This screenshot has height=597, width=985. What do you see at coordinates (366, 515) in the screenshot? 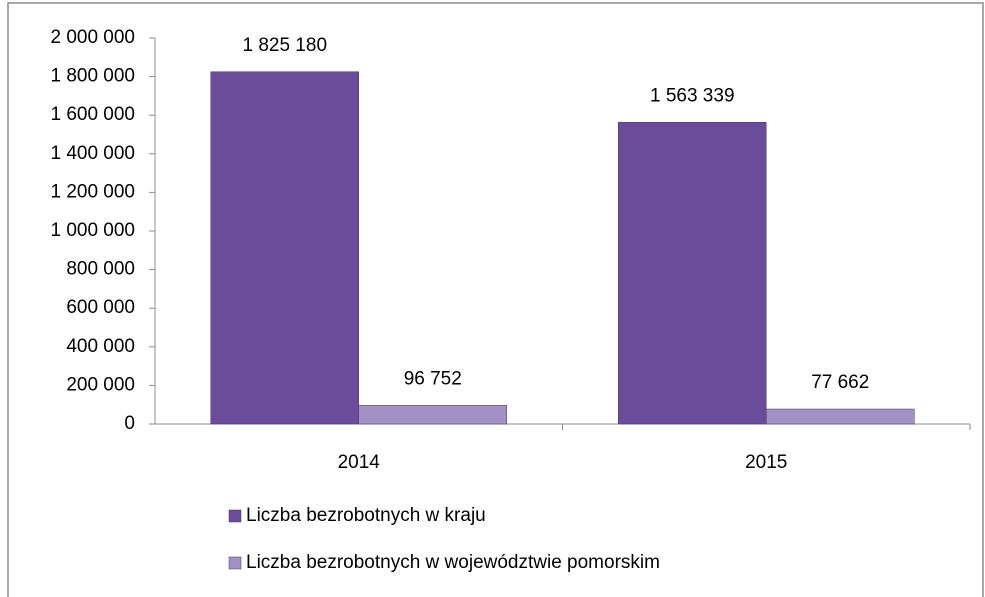
I see `legend-label: Liczba bezrobotnych w kraju` at bounding box center [366, 515].